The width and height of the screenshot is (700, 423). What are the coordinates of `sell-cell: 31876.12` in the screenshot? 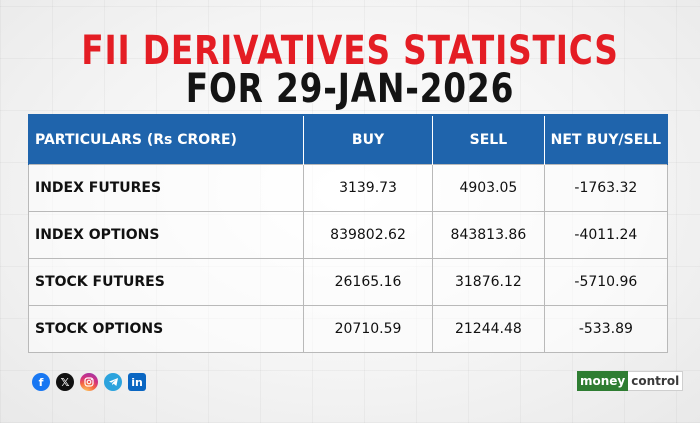 It's located at (488, 282).